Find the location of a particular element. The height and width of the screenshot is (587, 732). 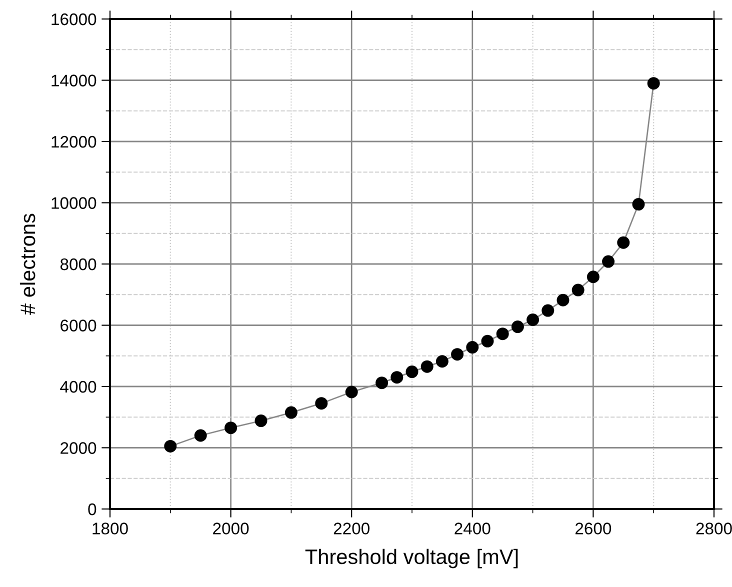

y-tick-label: 2000 is located at coordinates (78, 448).